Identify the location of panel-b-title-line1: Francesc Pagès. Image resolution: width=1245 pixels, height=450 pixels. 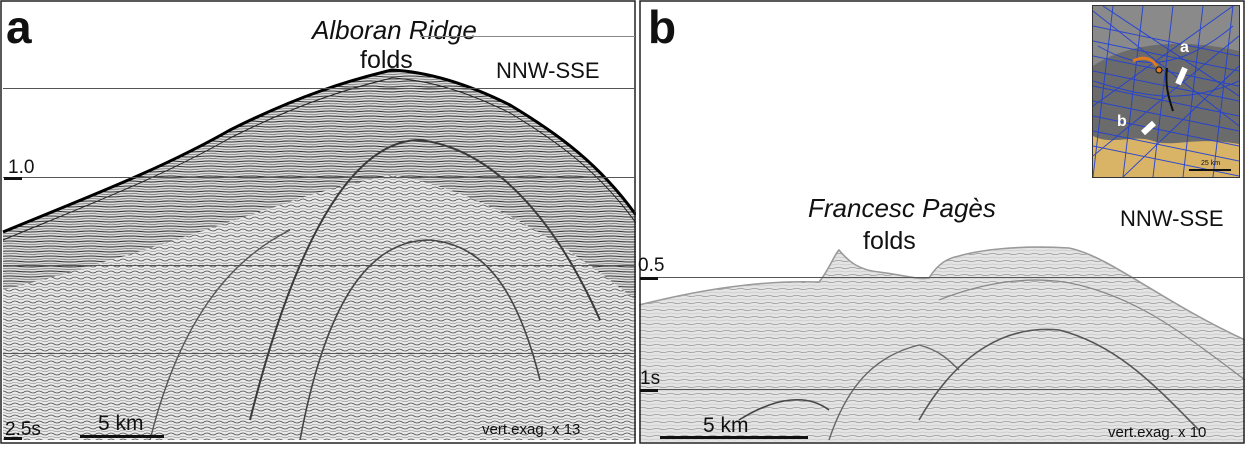
(902, 208).